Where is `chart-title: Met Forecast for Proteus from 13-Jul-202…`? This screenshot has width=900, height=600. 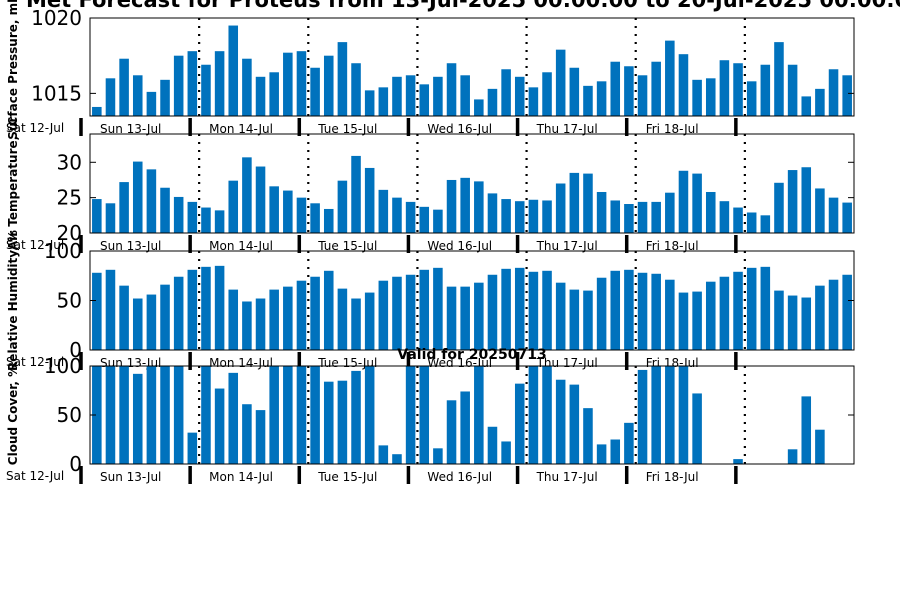 chart-title: Met Forecast for Proteus from 13-Jul-202… is located at coordinates (463, 6).